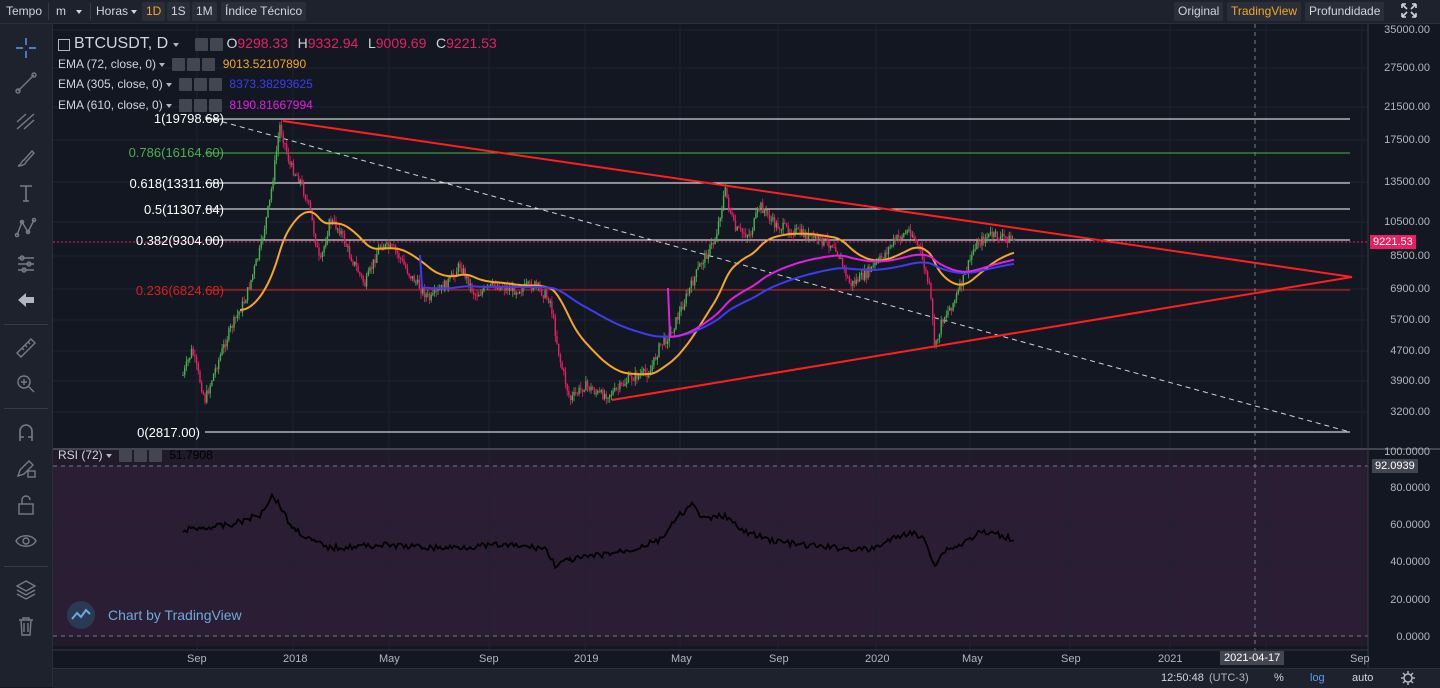 The height and width of the screenshot is (688, 1440). I want to click on technical-index-button: Índice Técnico, so click(264, 11).